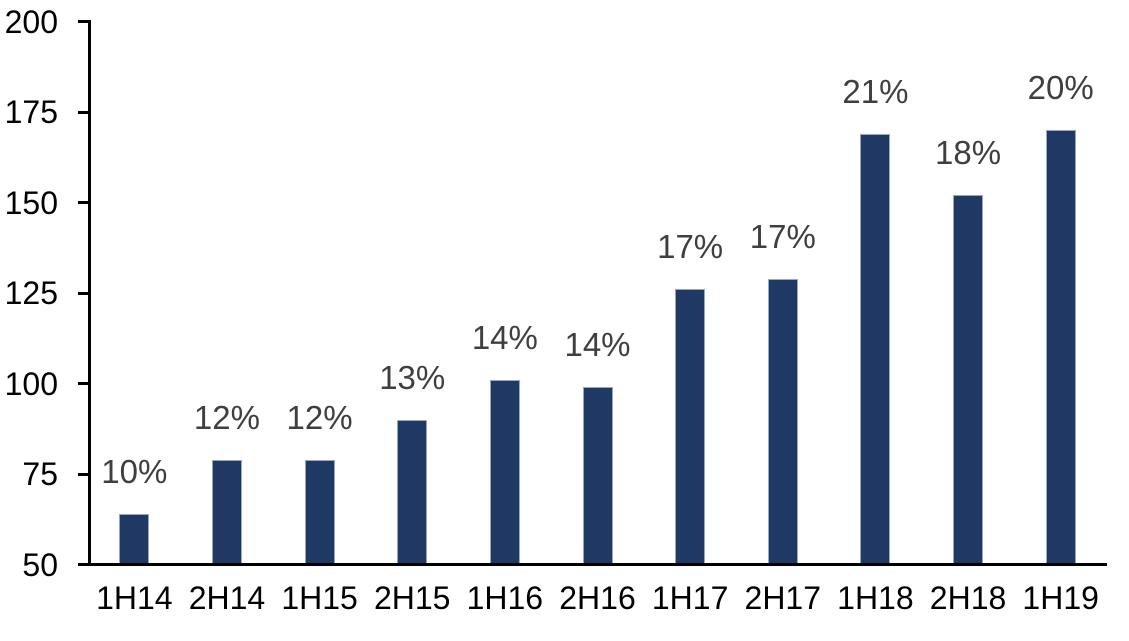  I want to click on y-axis-tick-label: 75, so click(40, 474).